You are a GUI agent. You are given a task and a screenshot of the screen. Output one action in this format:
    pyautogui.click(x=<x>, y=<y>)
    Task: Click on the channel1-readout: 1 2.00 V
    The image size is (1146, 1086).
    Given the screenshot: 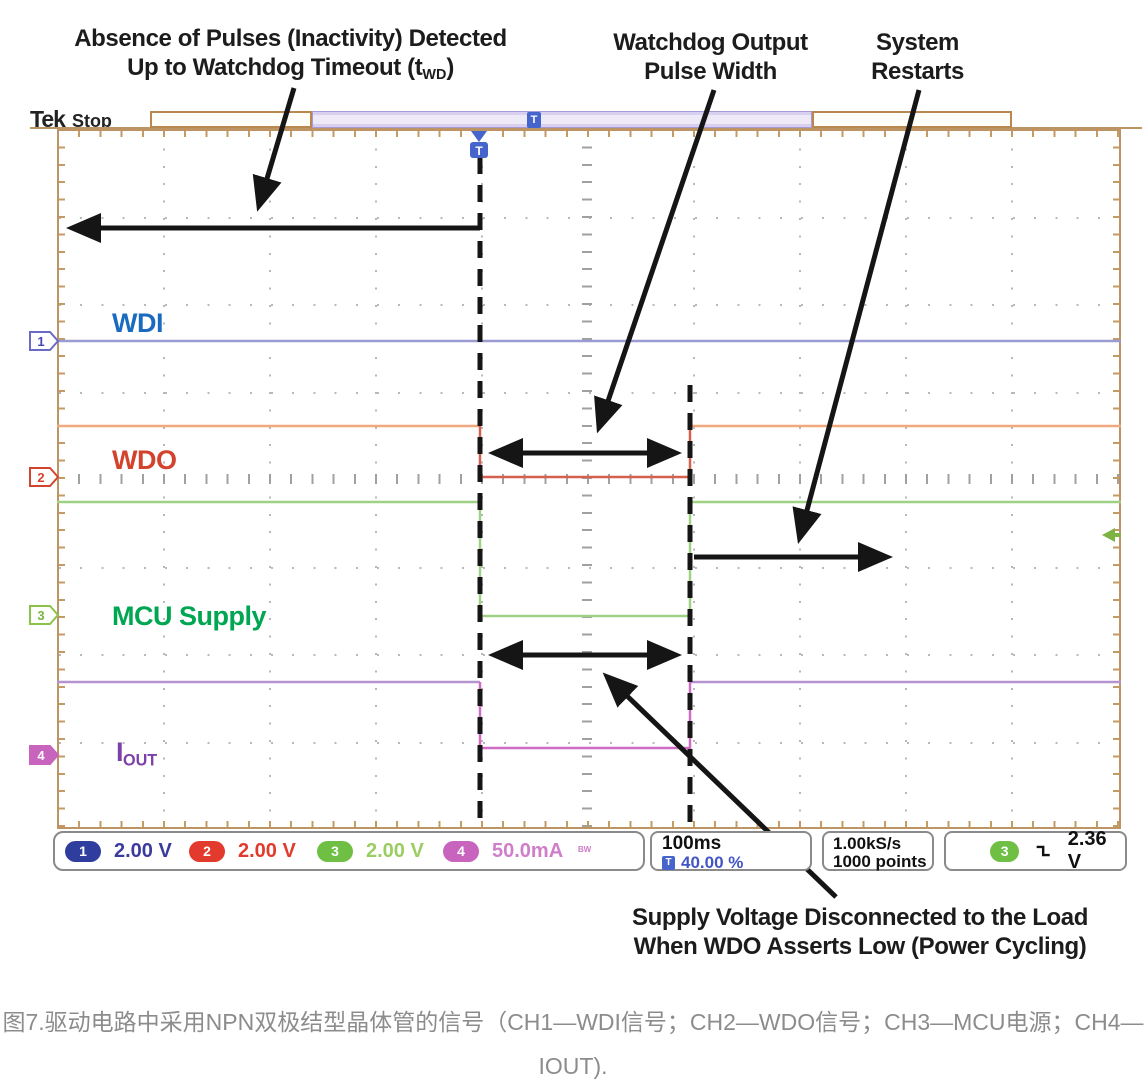 What is the action you would take?
    pyautogui.click(x=118, y=851)
    